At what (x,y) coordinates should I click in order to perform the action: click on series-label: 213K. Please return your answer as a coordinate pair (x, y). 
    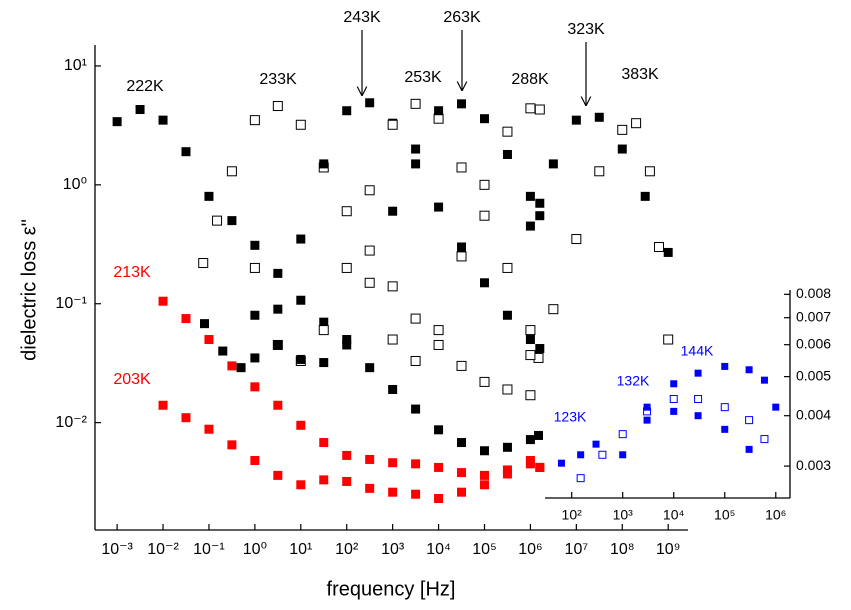
    Looking at the image, I should click on (132, 272).